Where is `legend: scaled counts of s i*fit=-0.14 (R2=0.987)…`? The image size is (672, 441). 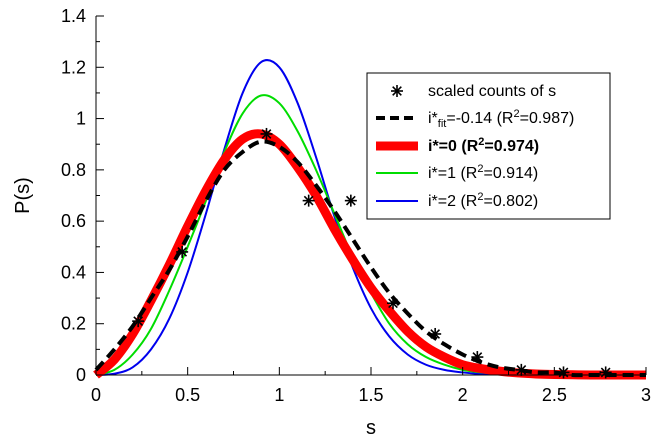
legend: scaled counts of s i*fit=-0.14 (R2=0.987)… is located at coordinates (488, 146).